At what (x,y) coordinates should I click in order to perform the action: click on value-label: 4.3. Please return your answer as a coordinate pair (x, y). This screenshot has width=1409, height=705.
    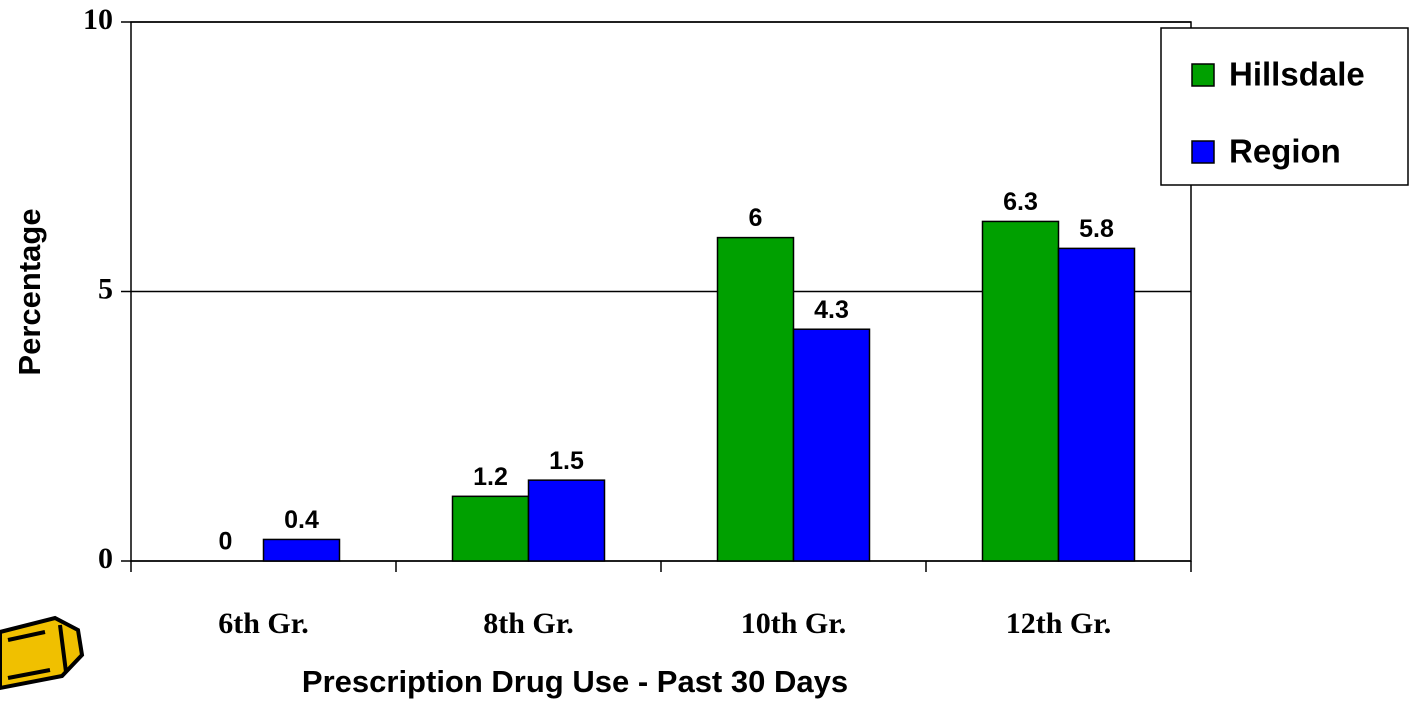
    Looking at the image, I should click on (831, 310).